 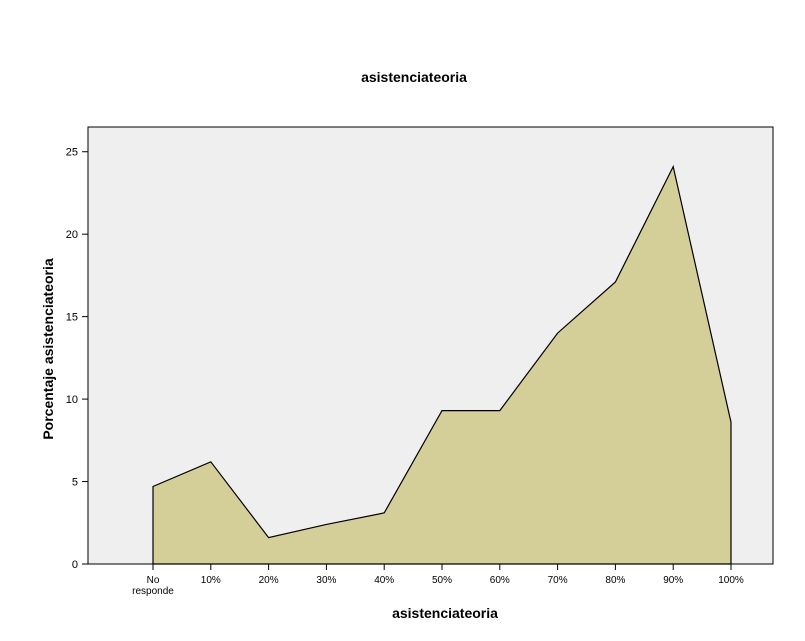 What do you see at coordinates (75, 483) in the screenshot?
I see `y-tick-label: 5` at bounding box center [75, 483].